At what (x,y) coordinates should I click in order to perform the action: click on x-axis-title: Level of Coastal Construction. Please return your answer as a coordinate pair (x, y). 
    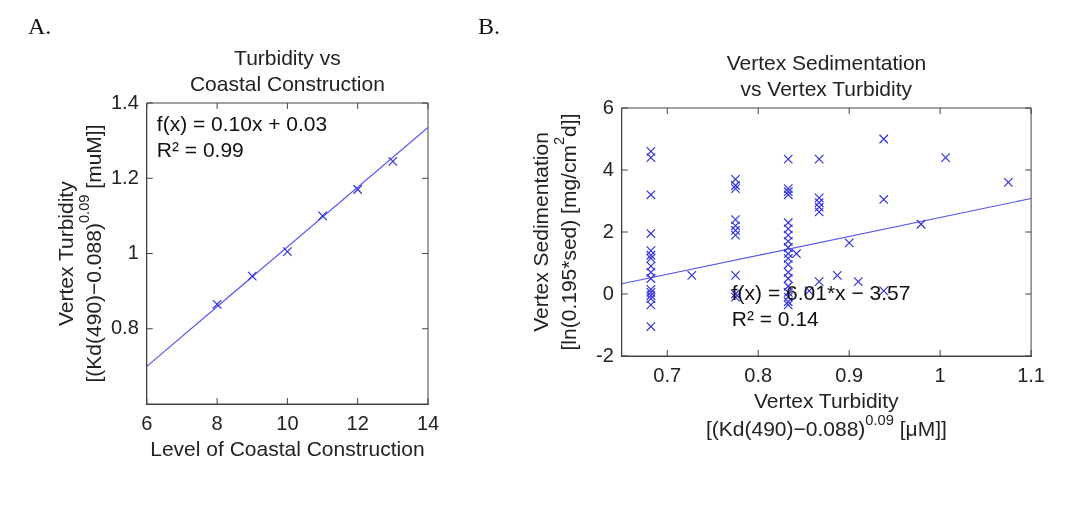
    Looking at the image, I should click on (287, 448).